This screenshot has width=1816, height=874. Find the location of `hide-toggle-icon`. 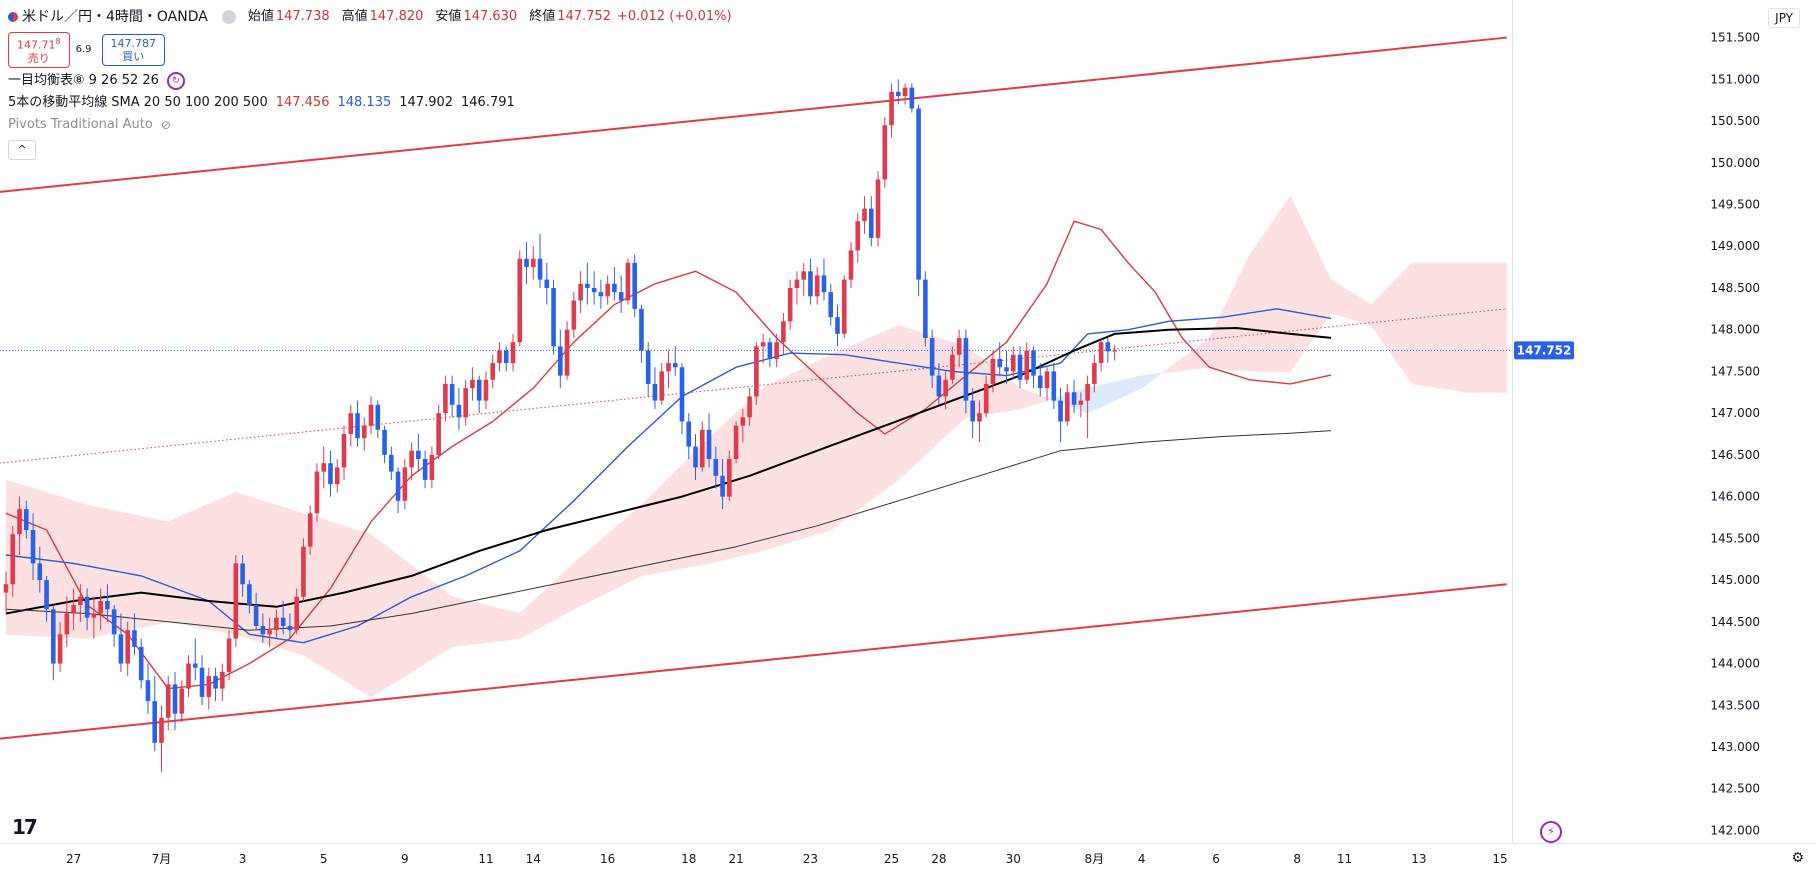

hide-toggle-icon is located at coordinates (228, 17).